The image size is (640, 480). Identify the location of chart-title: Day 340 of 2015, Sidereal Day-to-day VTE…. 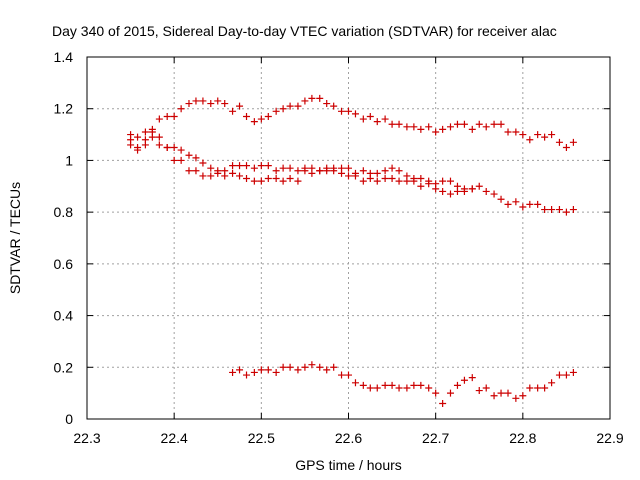
(304, 31).